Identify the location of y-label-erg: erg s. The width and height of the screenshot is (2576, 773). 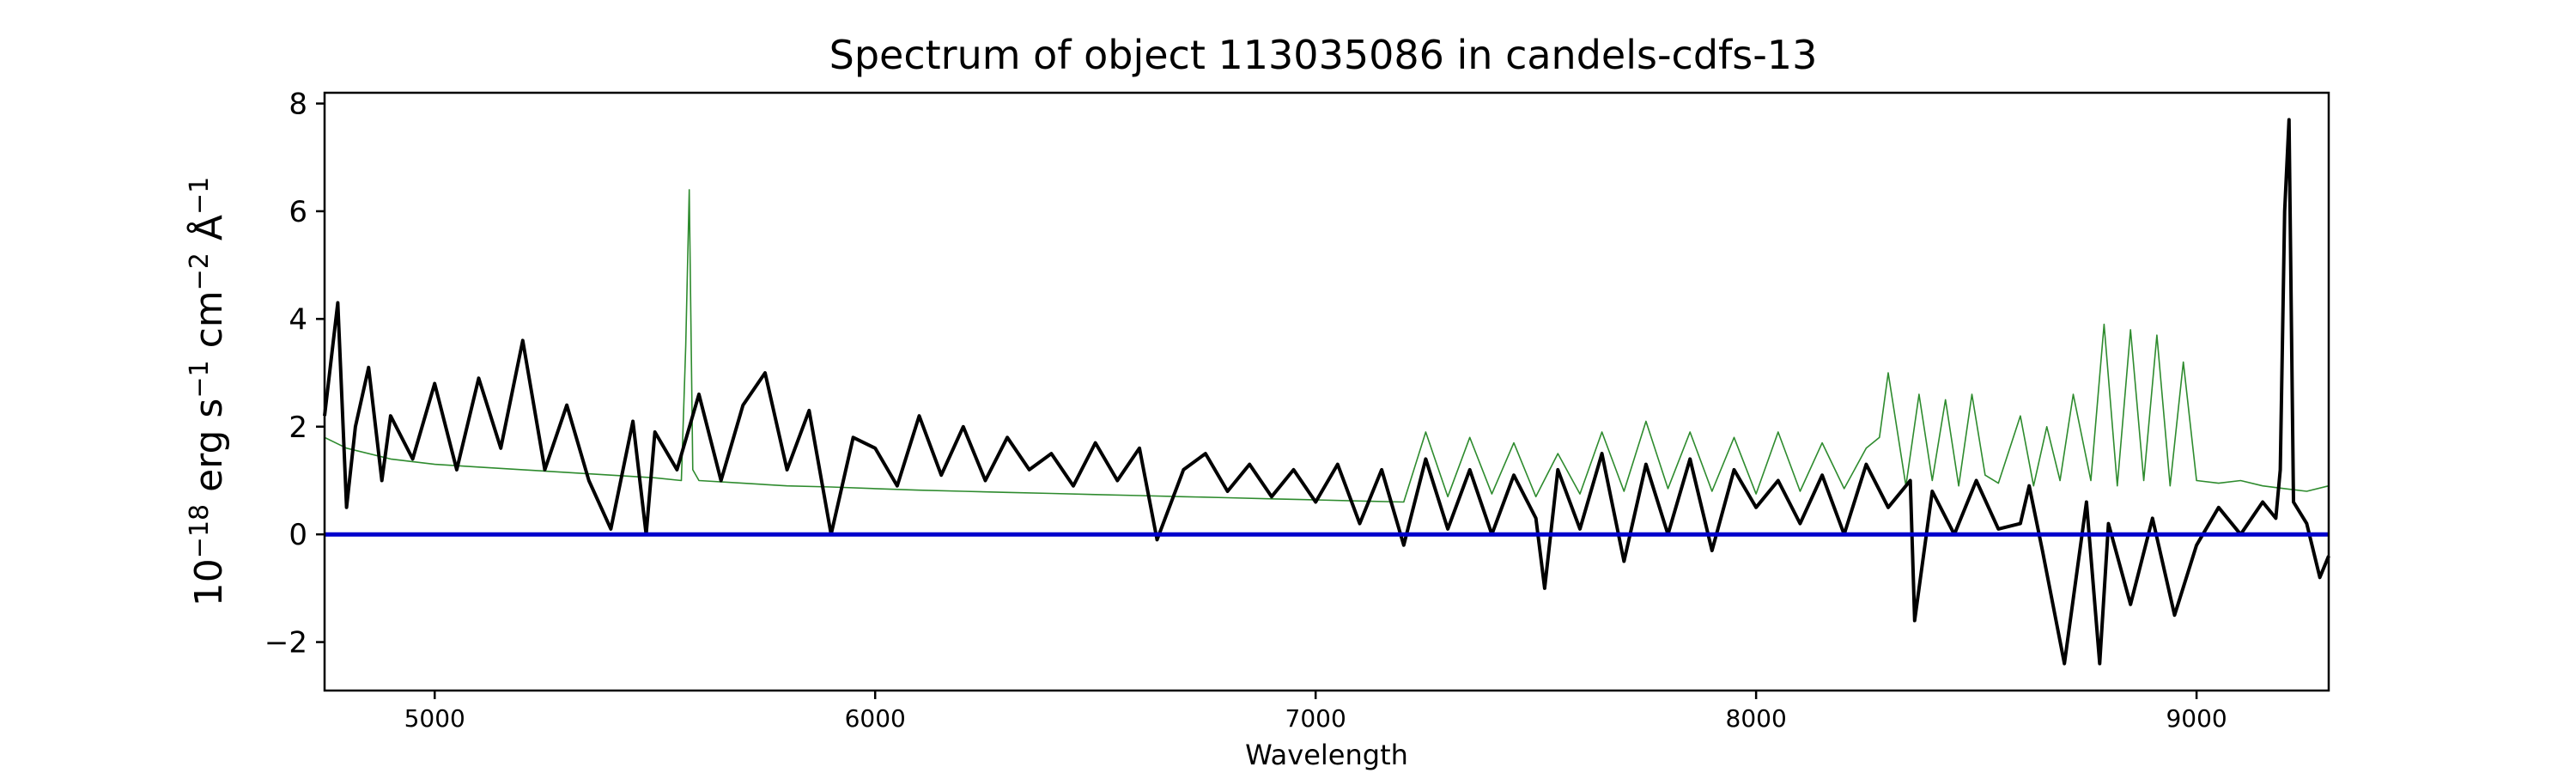
(209, 451).